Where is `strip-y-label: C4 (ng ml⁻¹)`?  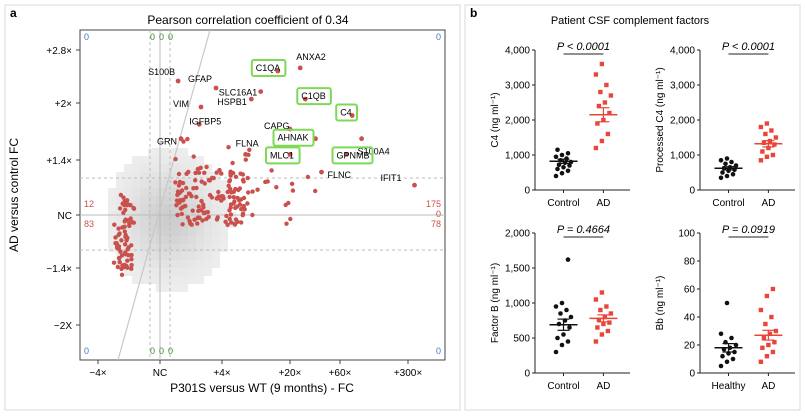 strip-y-label: C4 (ng ml⁻¹) is located at coordinates (495, 119).